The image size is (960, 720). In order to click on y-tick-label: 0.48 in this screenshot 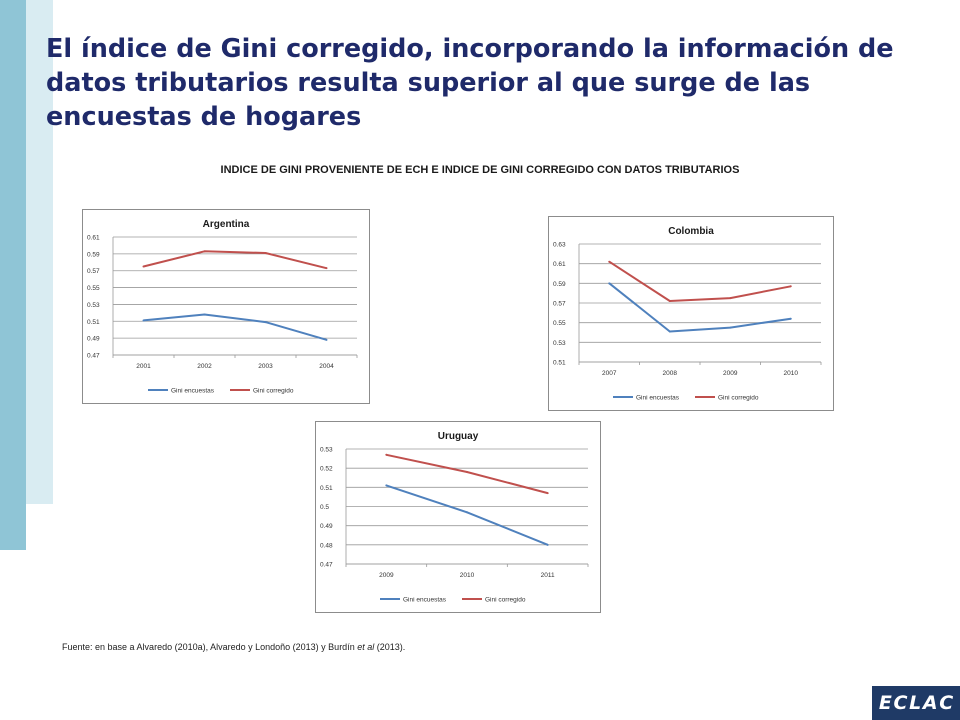, I will do `click(326, 545)`.